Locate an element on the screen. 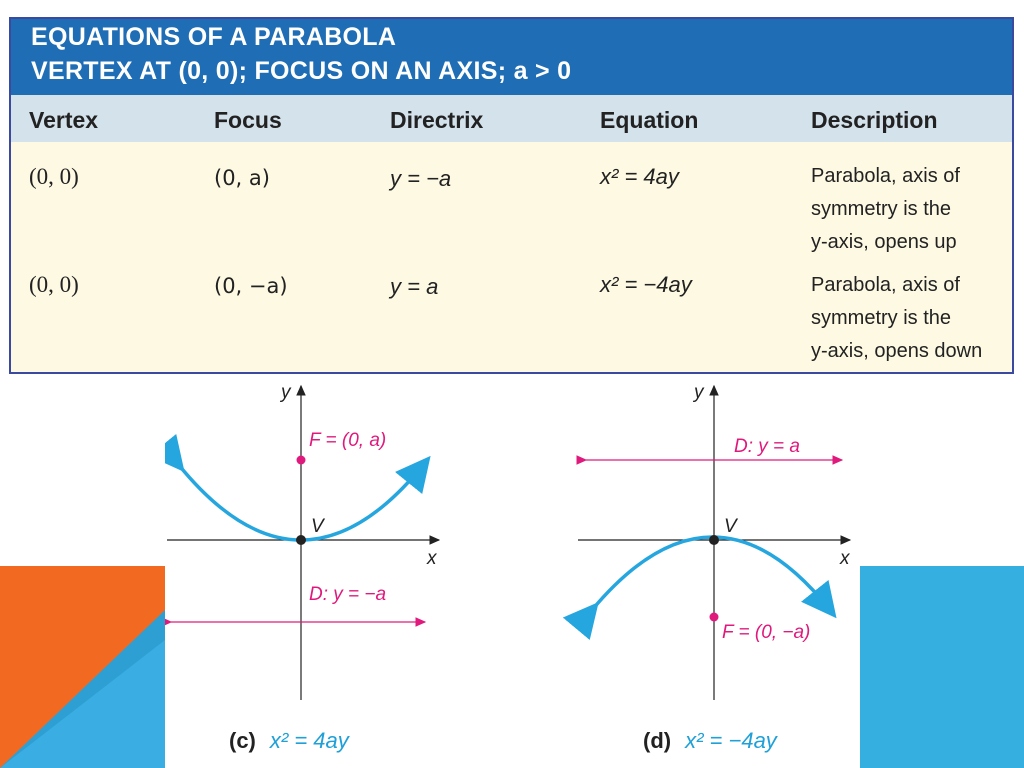 The width and height of the screenshot is (1024, 768). focus-label: F = (0, −a) is located at coordinates (766, 632).